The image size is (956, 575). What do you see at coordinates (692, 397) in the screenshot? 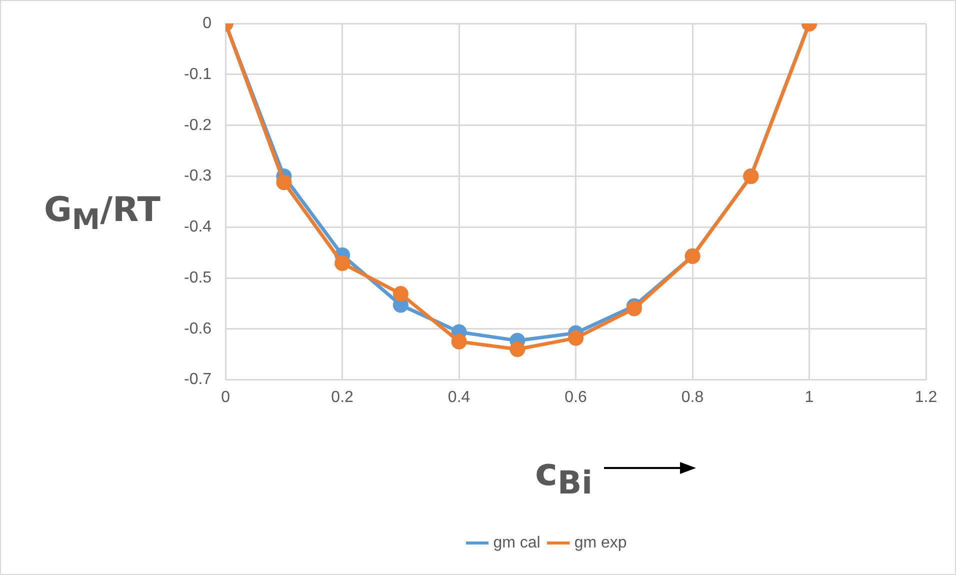
I see `x-tick-label: 0.8` at bounding box center [692, 397].